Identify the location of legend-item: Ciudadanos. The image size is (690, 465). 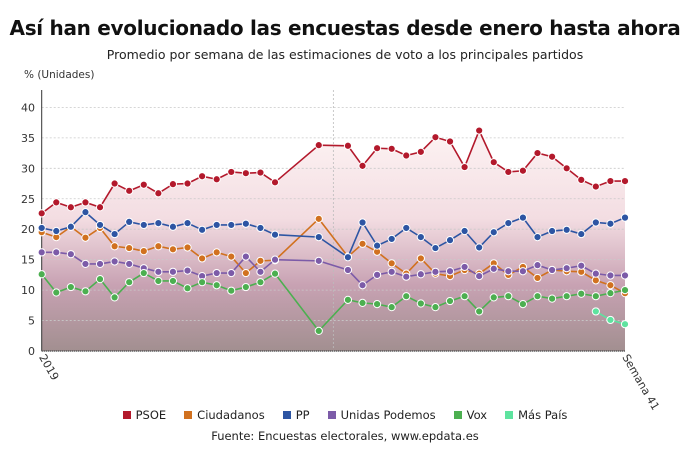
(224, 415).